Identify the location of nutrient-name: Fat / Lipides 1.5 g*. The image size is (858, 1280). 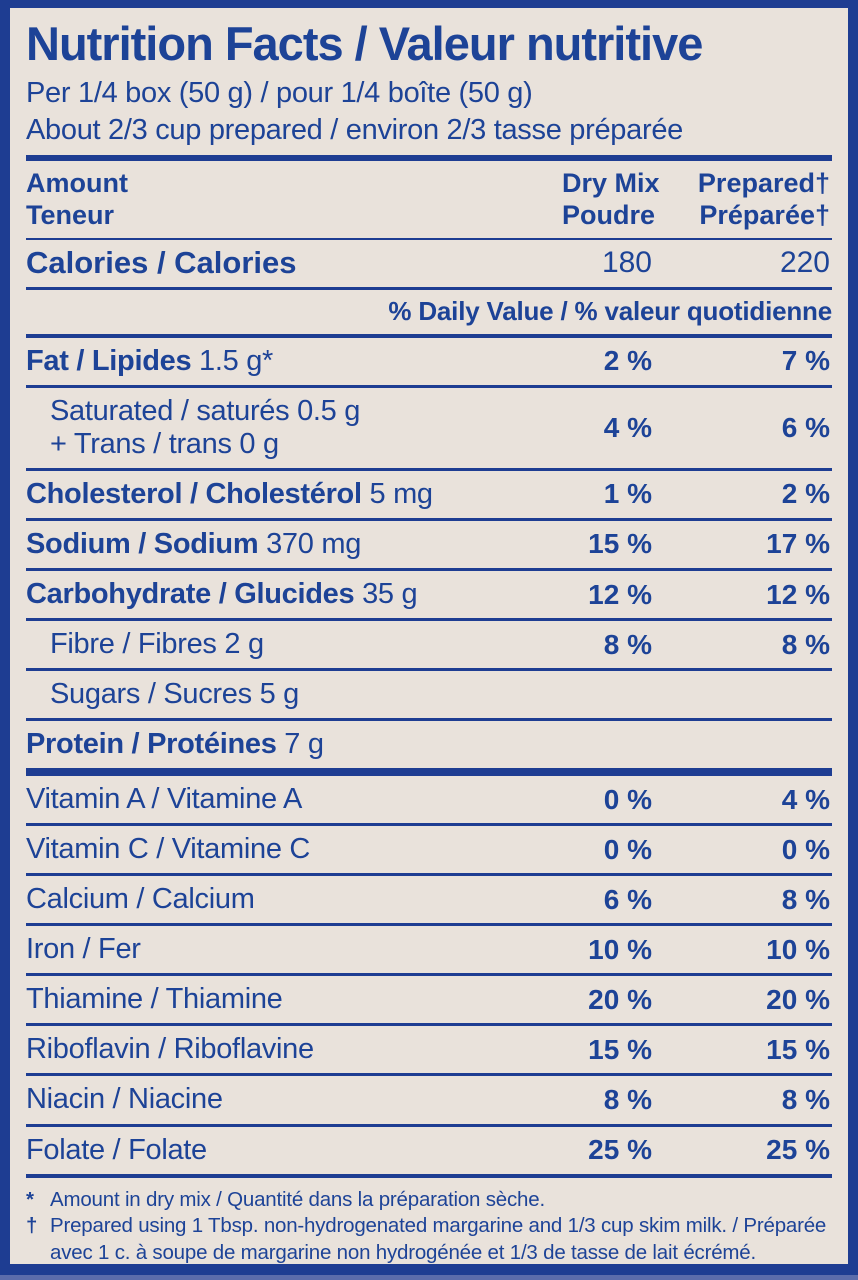
(150, 360).